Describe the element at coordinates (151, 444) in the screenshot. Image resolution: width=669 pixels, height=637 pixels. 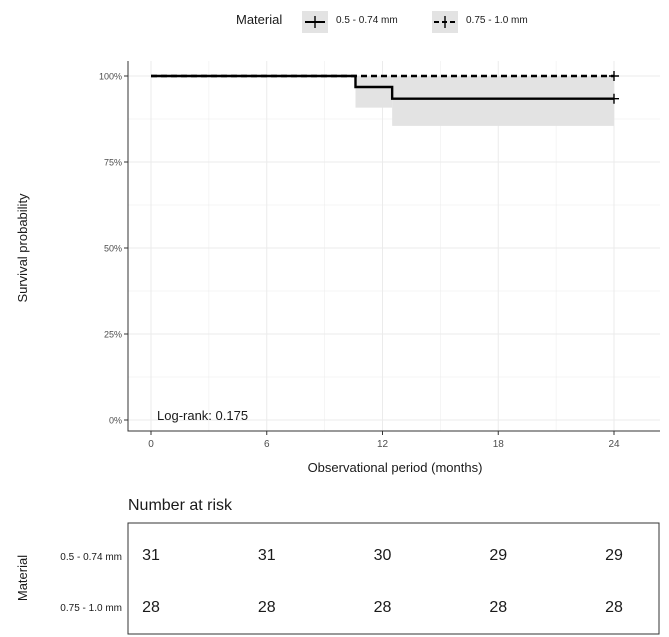
I see `x-tick-label: 0` at that location.